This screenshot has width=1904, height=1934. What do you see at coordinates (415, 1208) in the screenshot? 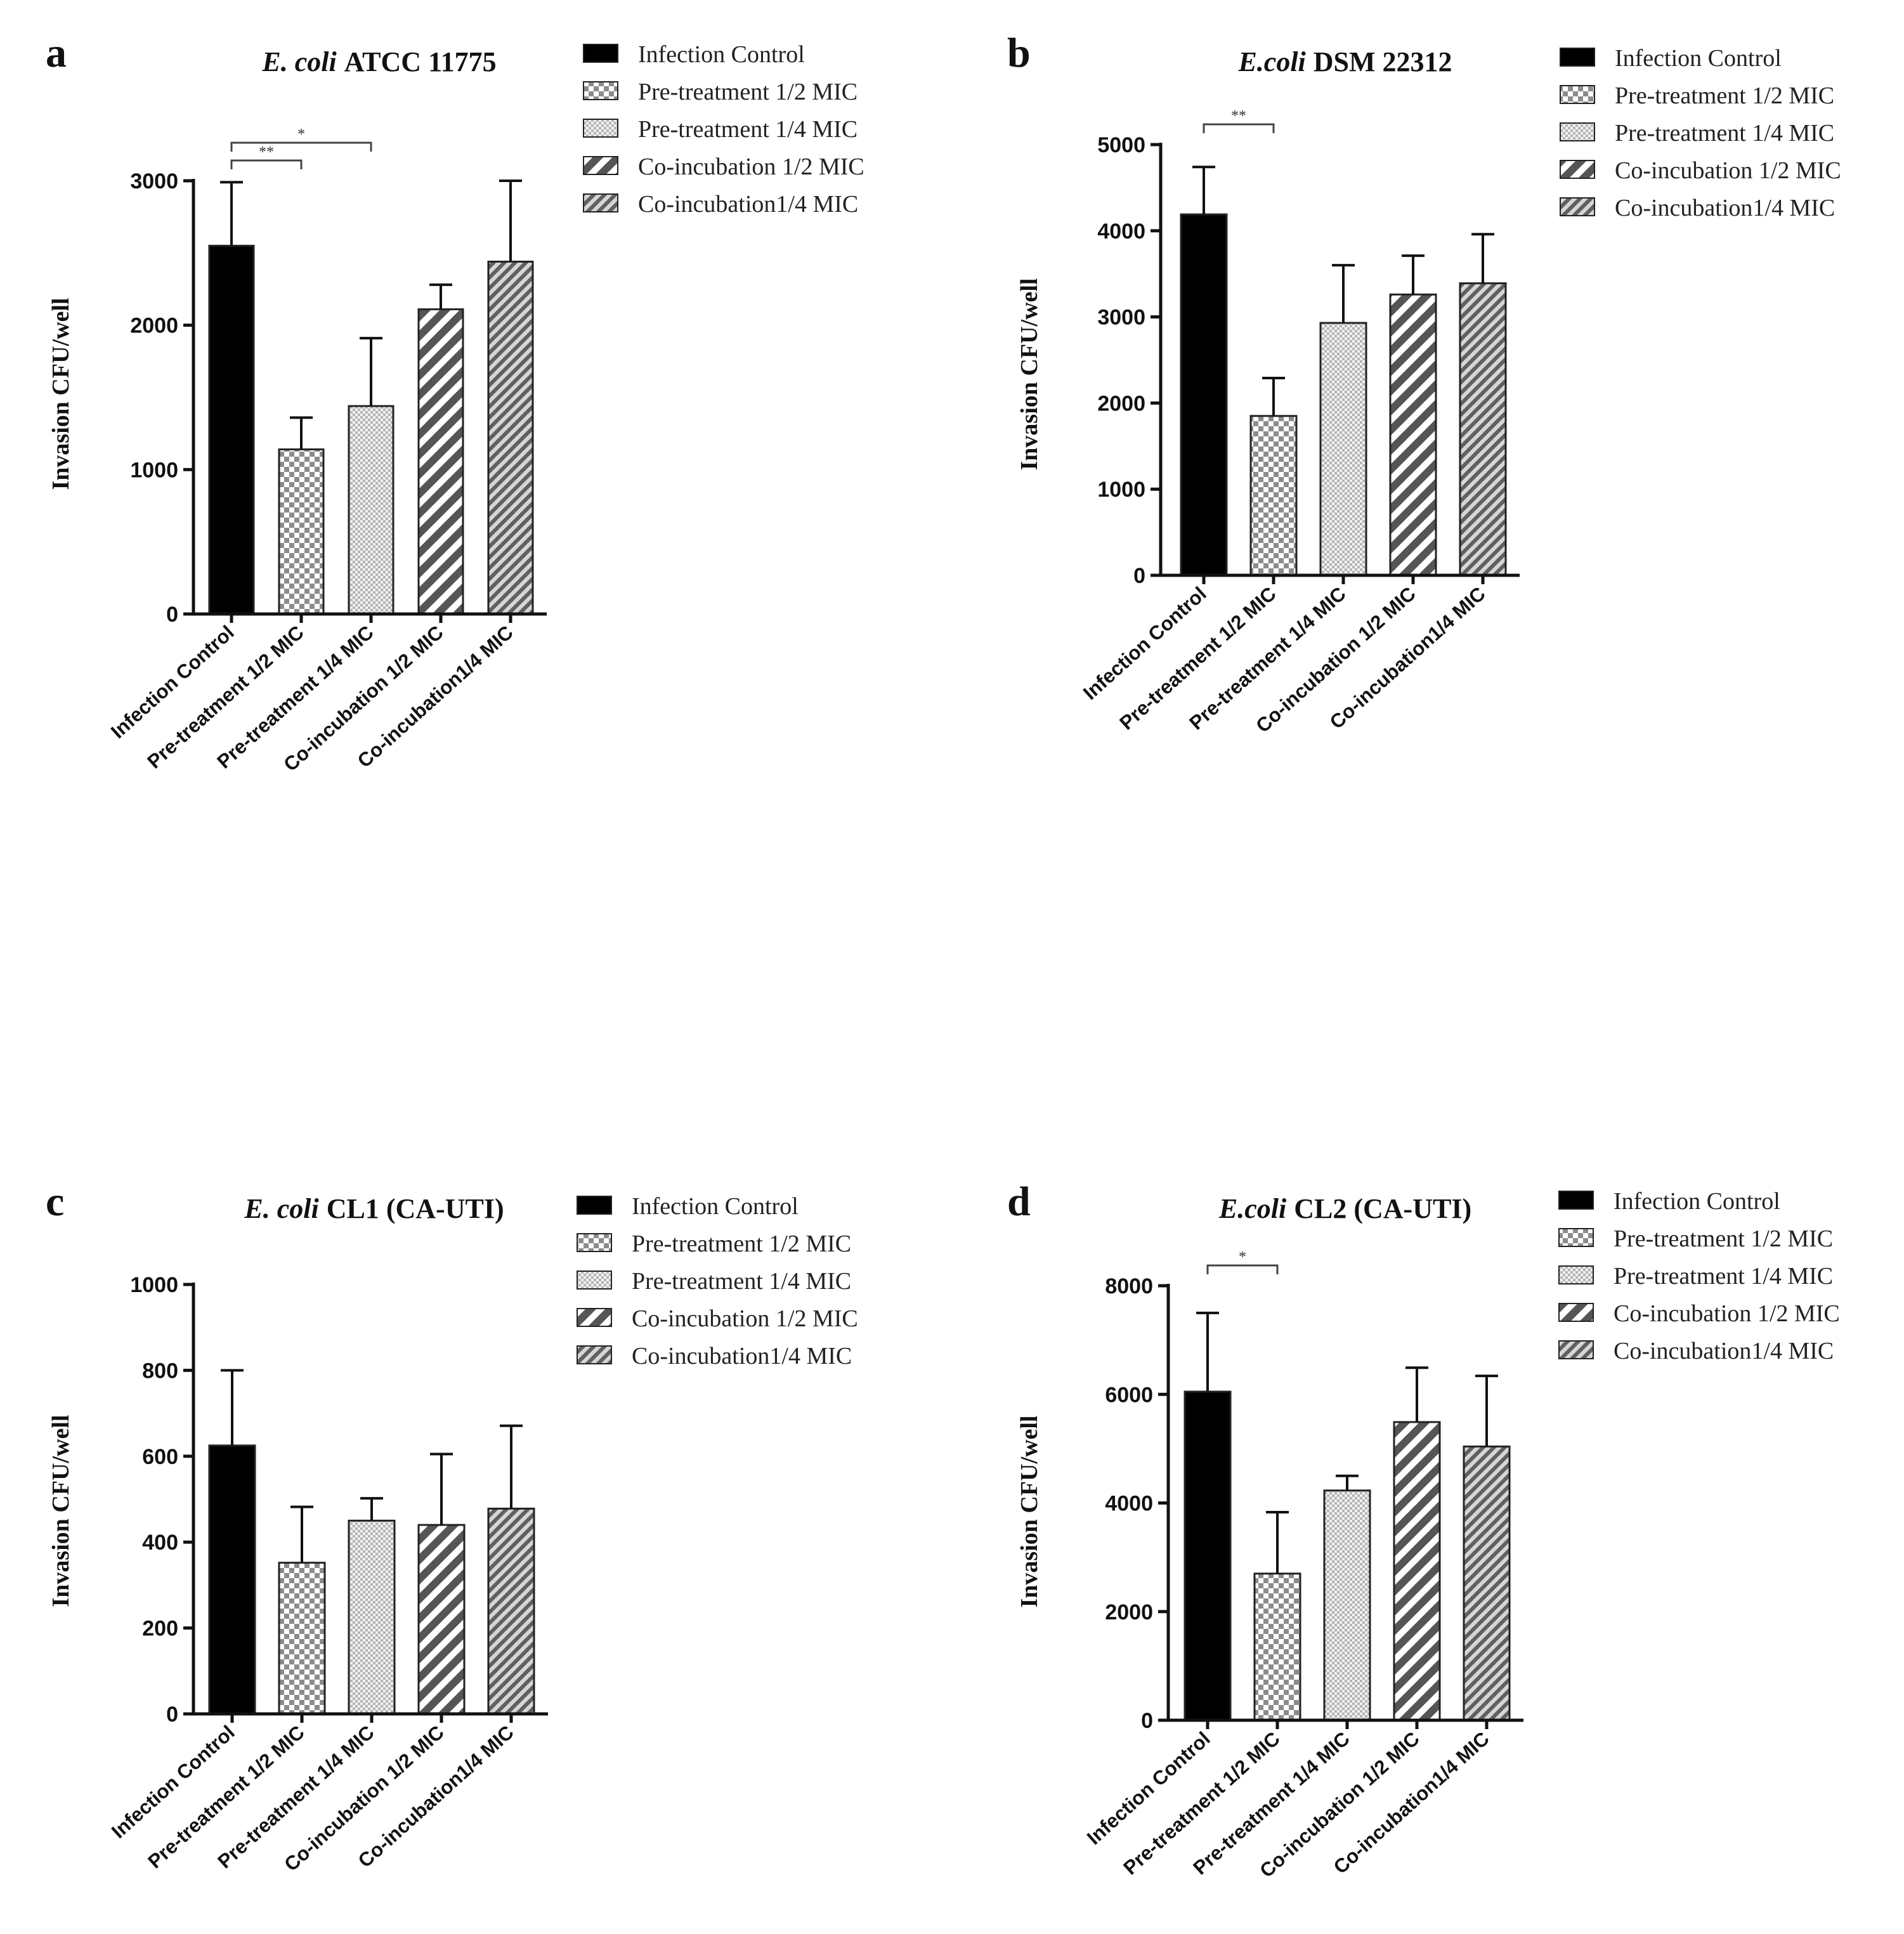
I see `chart-title-strain: CL1 (CA-UTI)` at bounding box center [415, 1208].